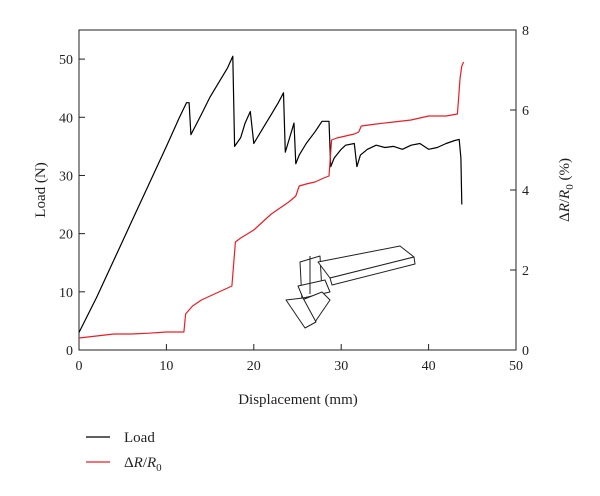  I want to click on y-tick-label: 40, so click(66, 118).